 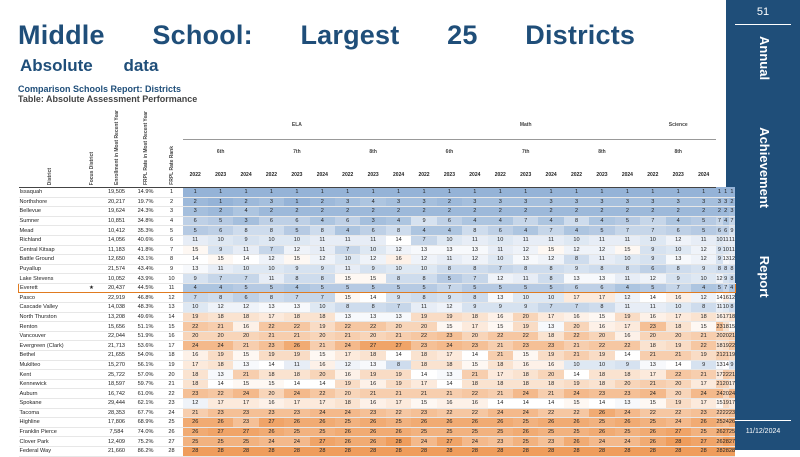 I want to click on rank-cell: 7, so click(x=627, y=230).